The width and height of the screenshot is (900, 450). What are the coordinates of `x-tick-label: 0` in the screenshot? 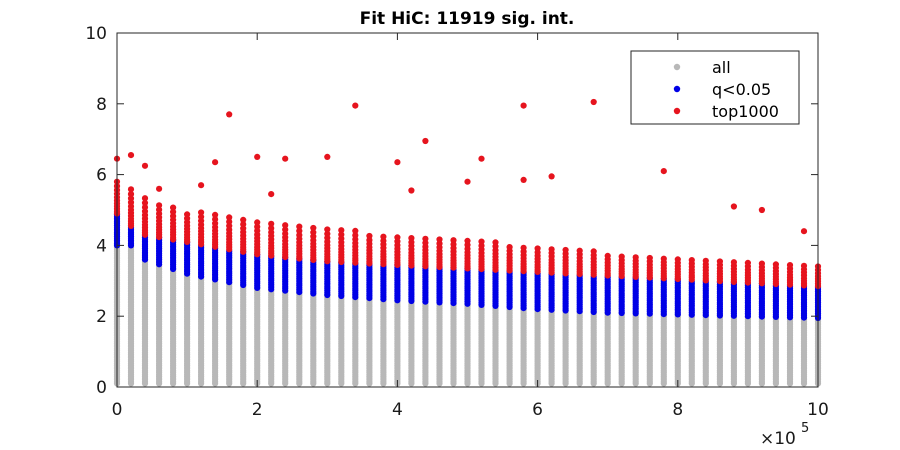 It's located at (117, 410).